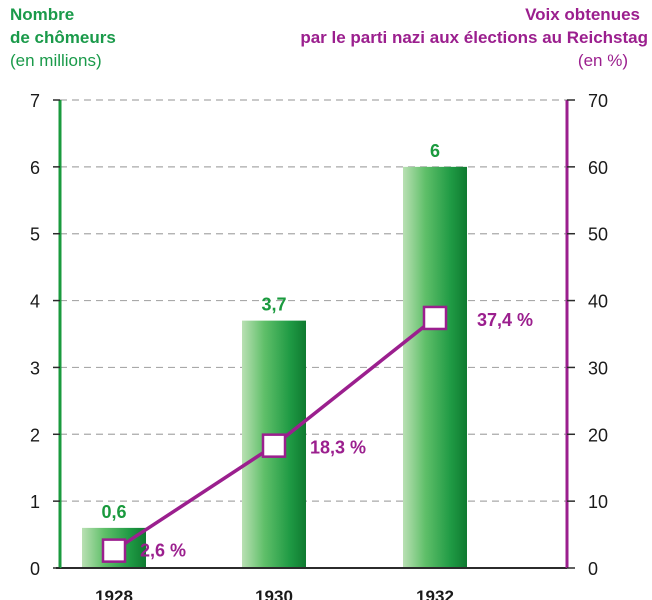  What do you see at coordinates (435, 151) in the screenshot?
I see `bar-value-label: 6` at bounding box center [435, 151].